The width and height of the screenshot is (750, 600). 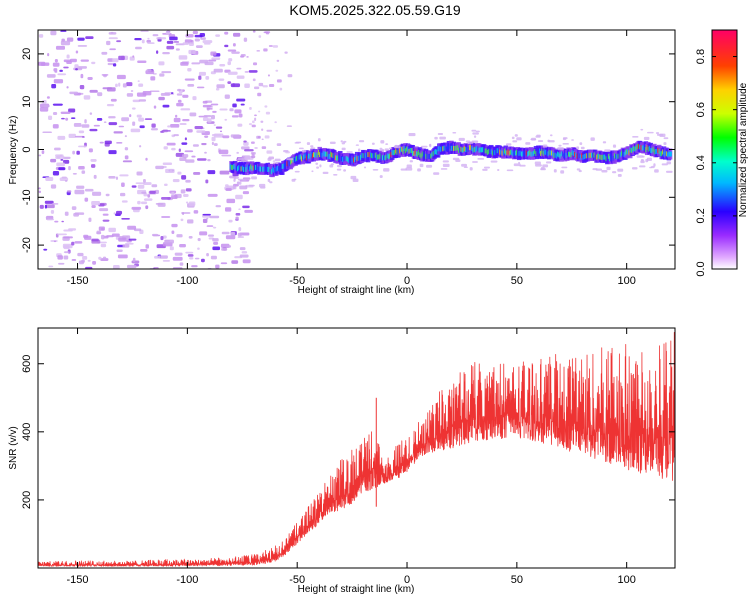 What do you see at coordinates (517, 580) in the screenshot?
I see `snr-x-tick-label: 50` at bounding box center [517, 580].